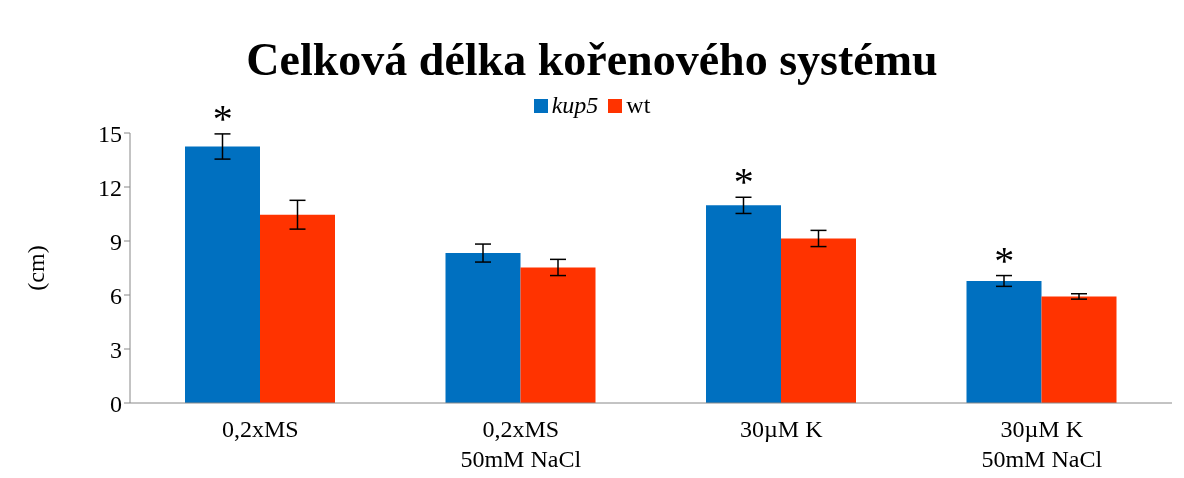  Describe the element at coordinates (116, 295) in the screenshot. I see `y-tick-label: 6` at that location.